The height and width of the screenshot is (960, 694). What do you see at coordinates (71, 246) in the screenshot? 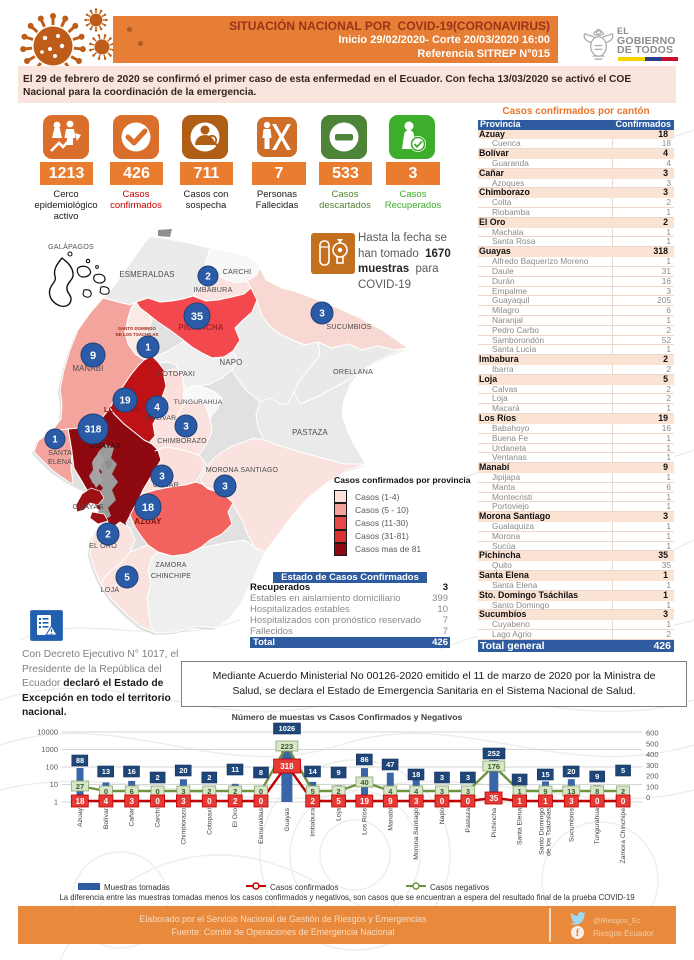
I see `svg-text: GALÁPAGOS` at bounding box center [71, 246].